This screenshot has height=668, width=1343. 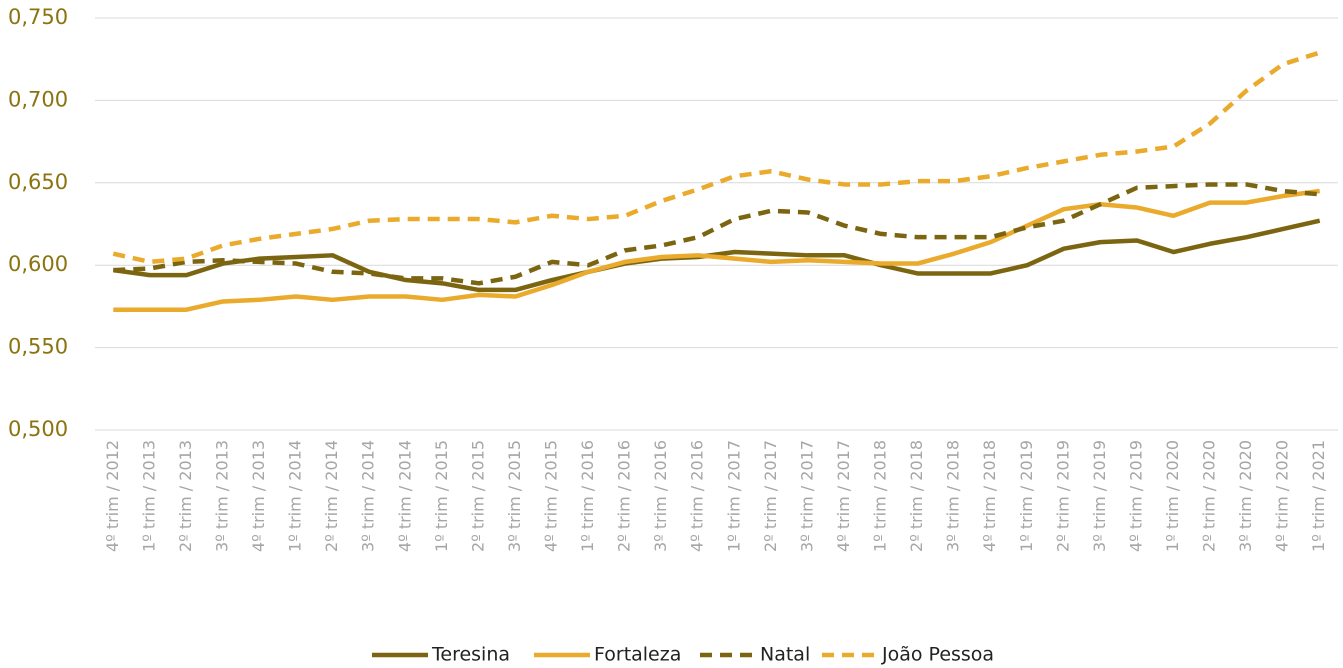 What do you see at coordinates (937, 655) in the screenshot?
I see `legend-label: João Pessoa` at bounding box center [937, 655].